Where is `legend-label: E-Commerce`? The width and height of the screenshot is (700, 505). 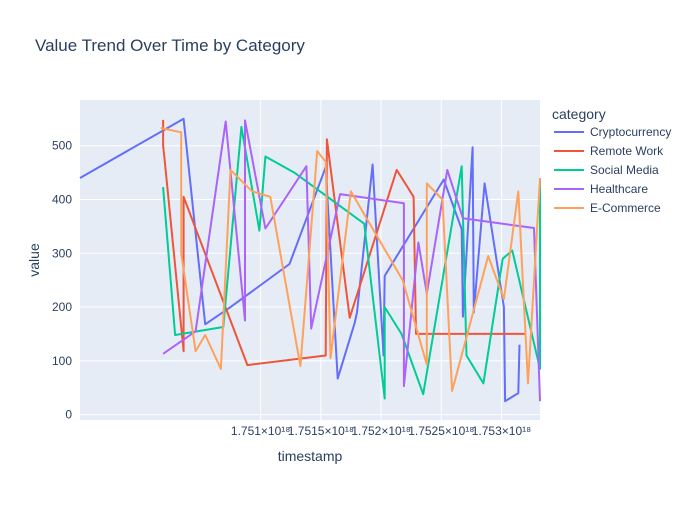 legend-label: E-Commerce is located at coordinates (625, 208).